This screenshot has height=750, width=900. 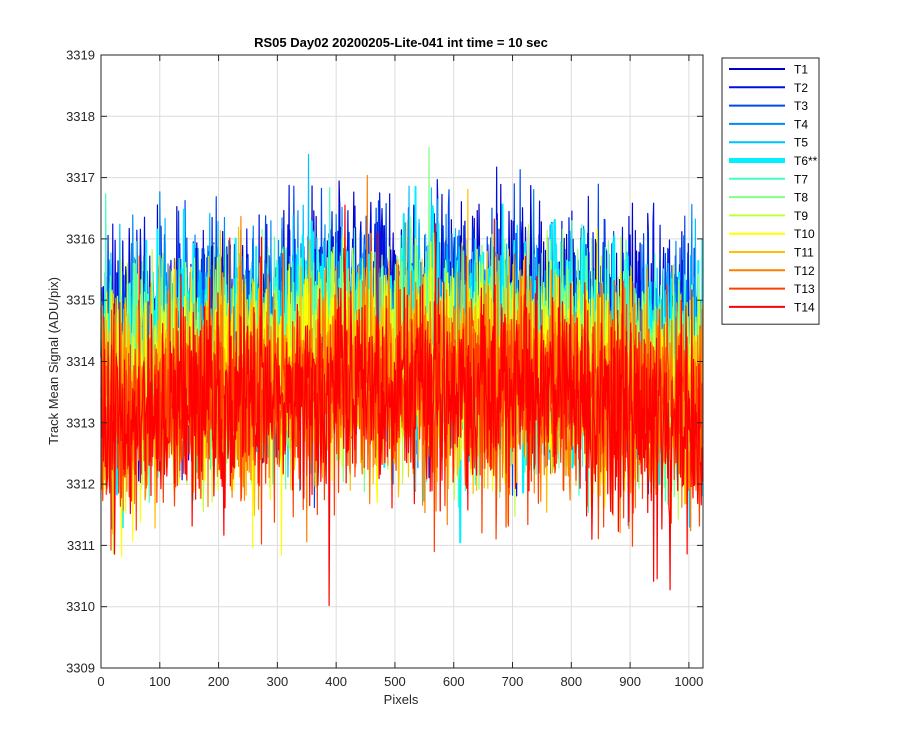 What do you see at coordinates (80, 55) in the screenshot?
I see `y-tick-label: 3319` at bounding box center [80, 55].